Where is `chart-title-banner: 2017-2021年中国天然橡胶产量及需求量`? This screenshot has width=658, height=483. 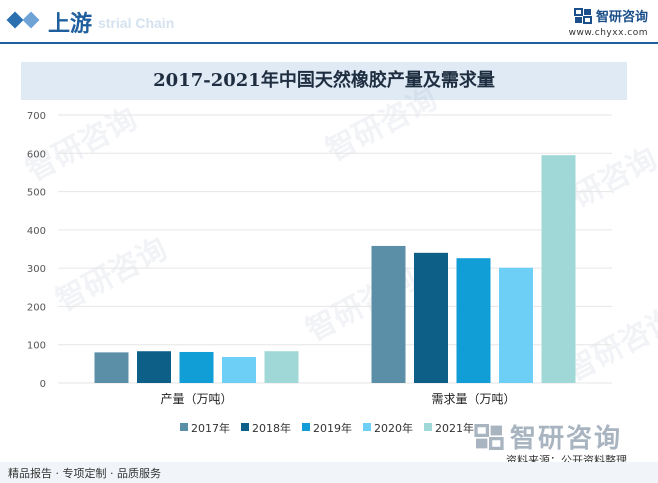 chart-title-banner: 2017-2021年中国天然橡胶产量及需求量 is located at coordinates (324, 81).